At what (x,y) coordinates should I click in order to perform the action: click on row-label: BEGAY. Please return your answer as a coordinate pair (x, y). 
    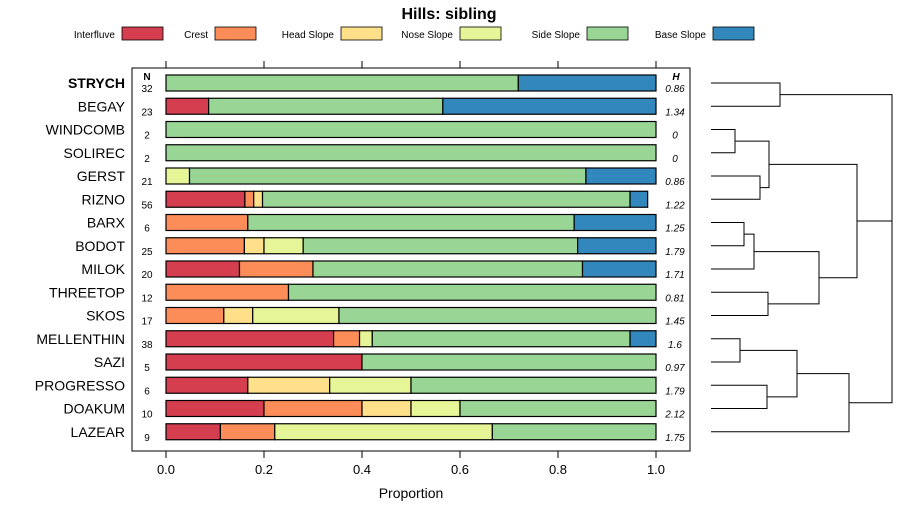
    Looking at the image, I should click on (102, 106).